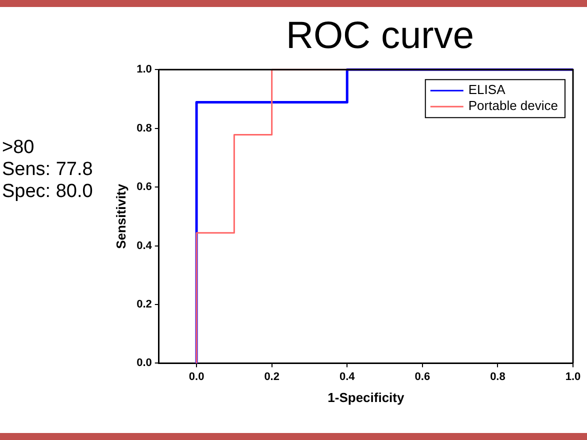 The width and height of the screenshot is (587, 440). What do you see at coordinates (19, 148) in the screenshot?
I see `text: >80` at bounding box center [19, 148].